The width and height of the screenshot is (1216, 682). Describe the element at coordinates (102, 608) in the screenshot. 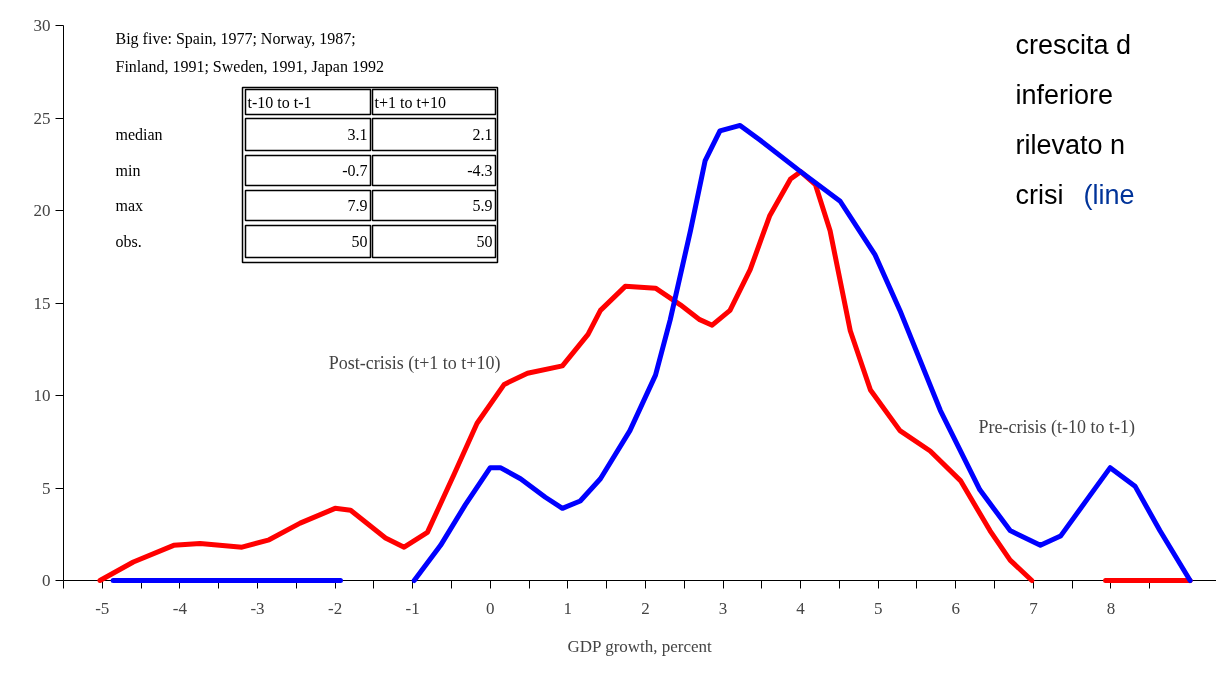

I see `x-tick-label: -5` at that location.